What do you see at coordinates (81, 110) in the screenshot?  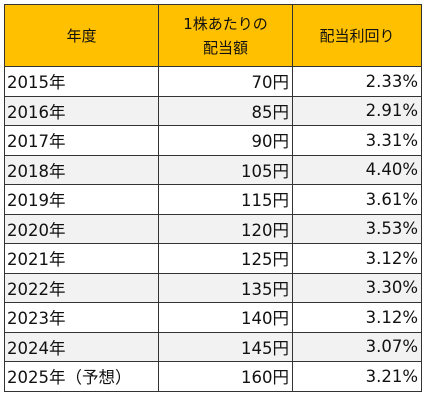 I see `cell-year: 2016年` at bounding box center [81, 110].